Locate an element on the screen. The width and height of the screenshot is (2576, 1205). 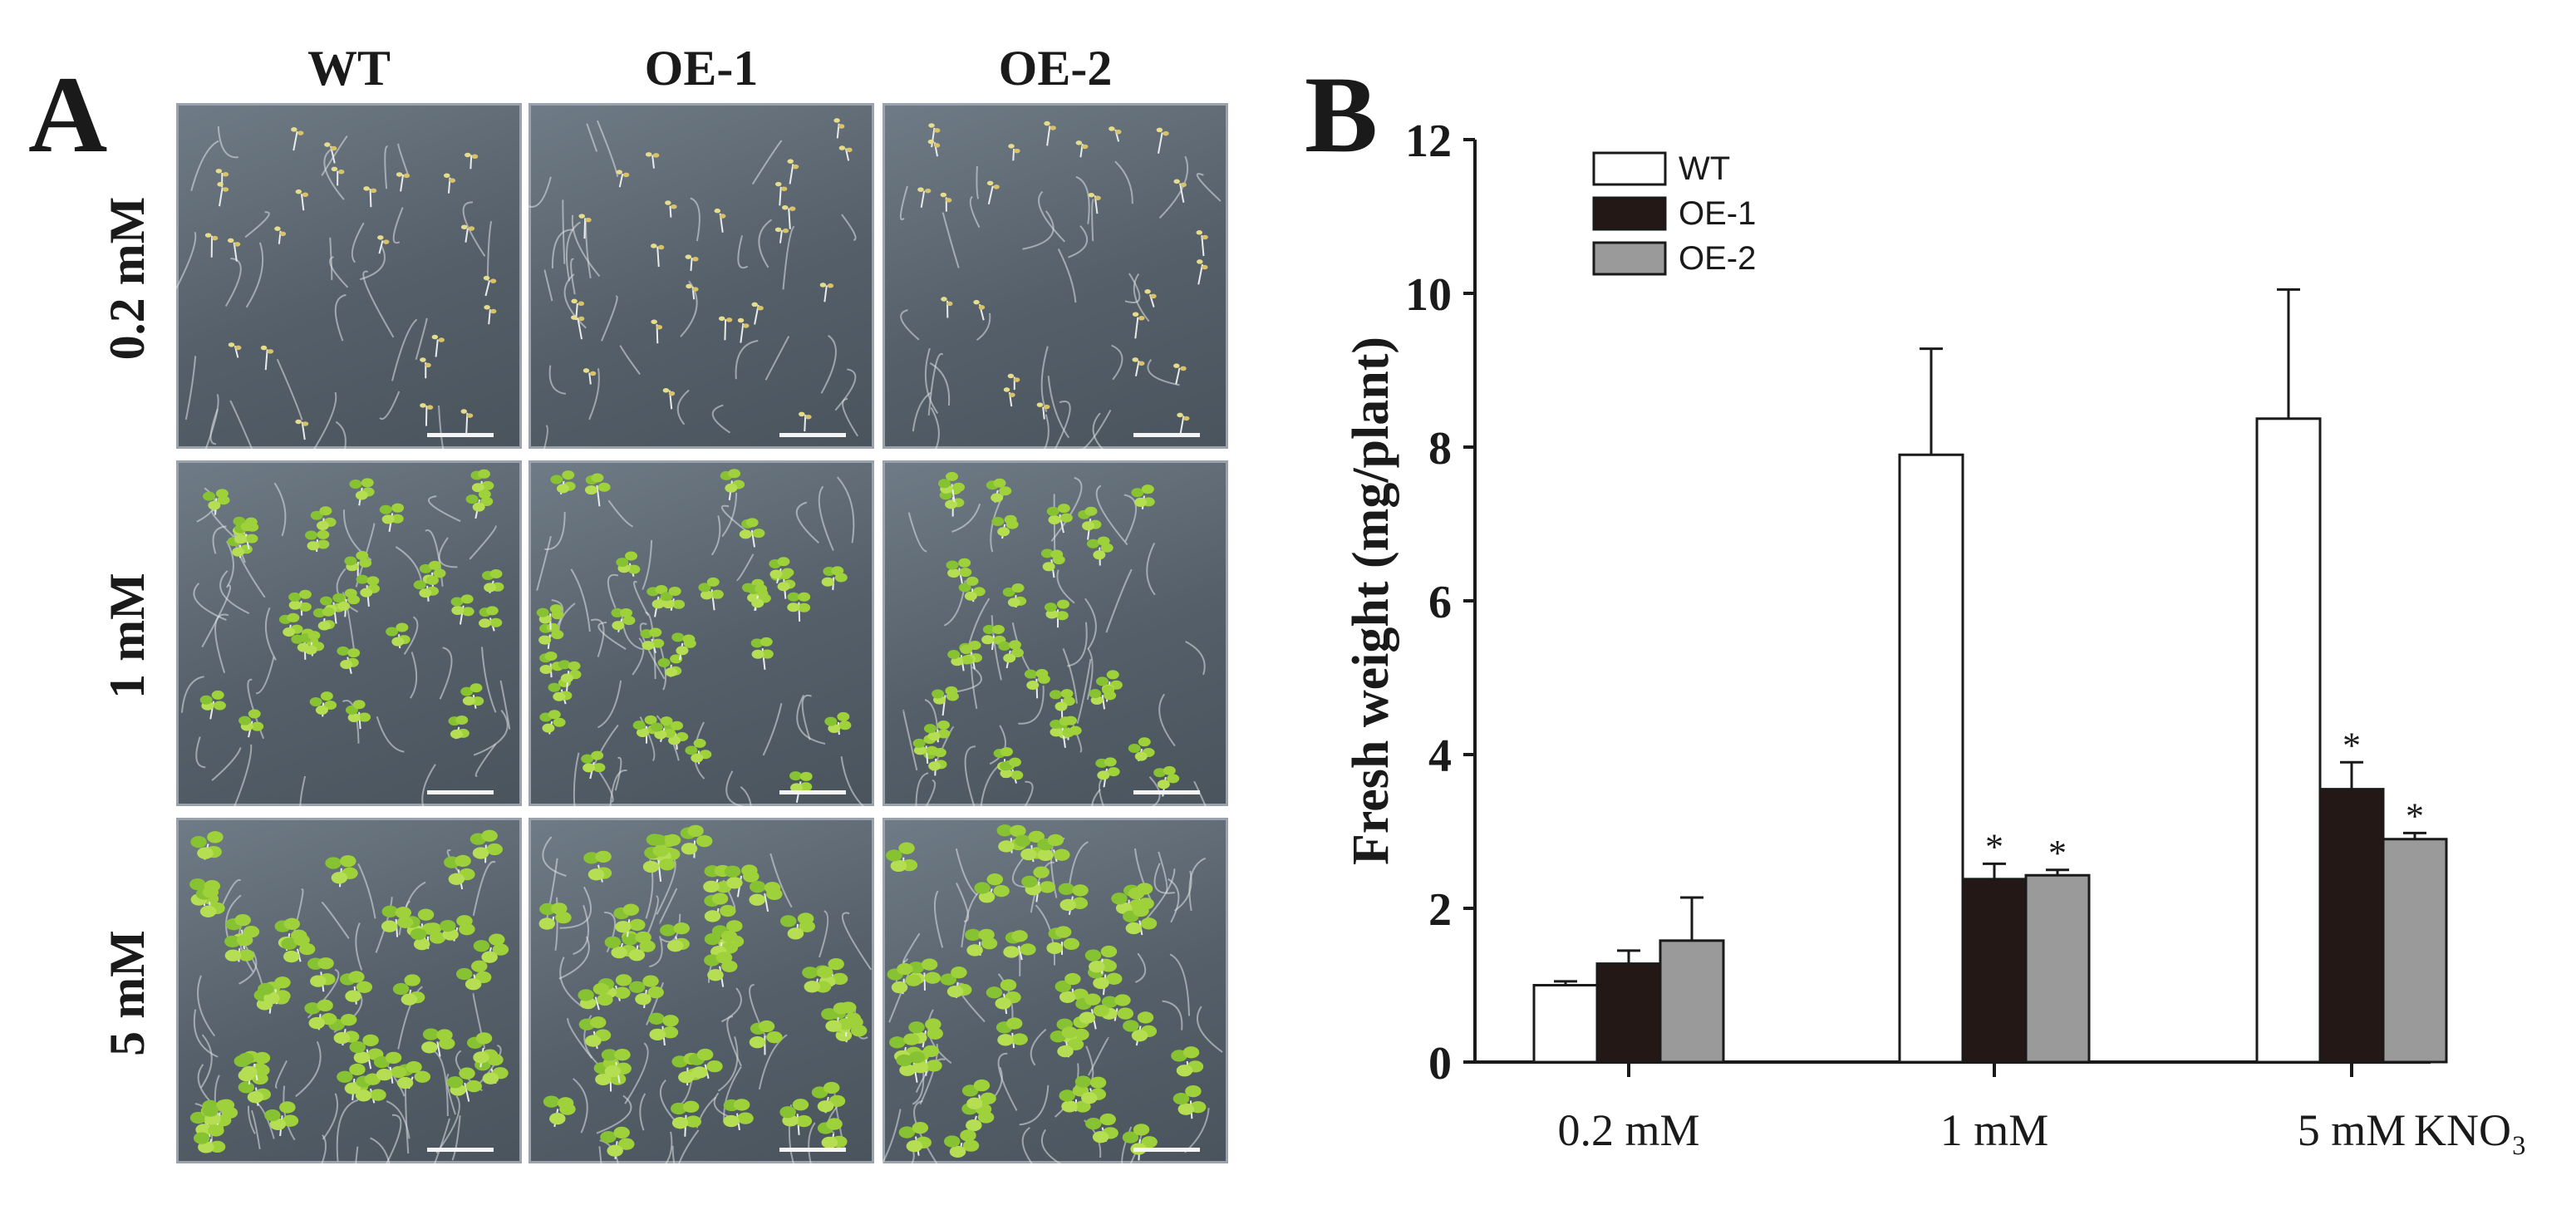
panel-b-letter: B is located at coordinates (1342, 114).